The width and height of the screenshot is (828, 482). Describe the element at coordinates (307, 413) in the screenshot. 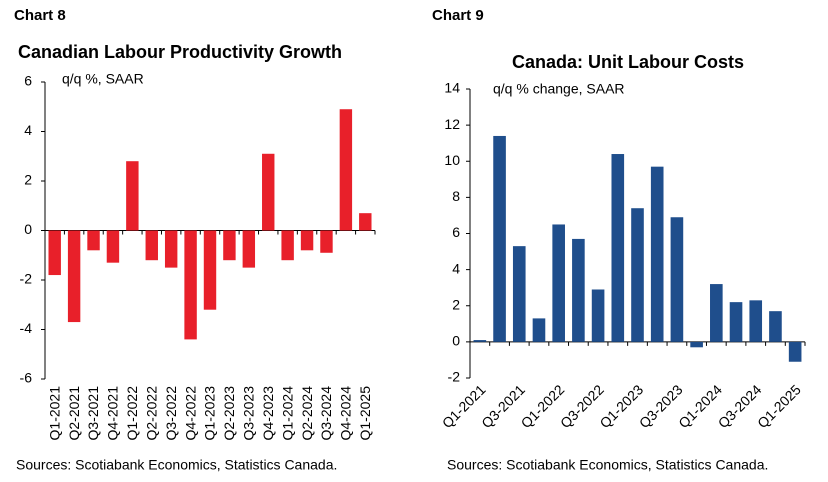

I see `x-tick-label: Q2-2024` at that location.